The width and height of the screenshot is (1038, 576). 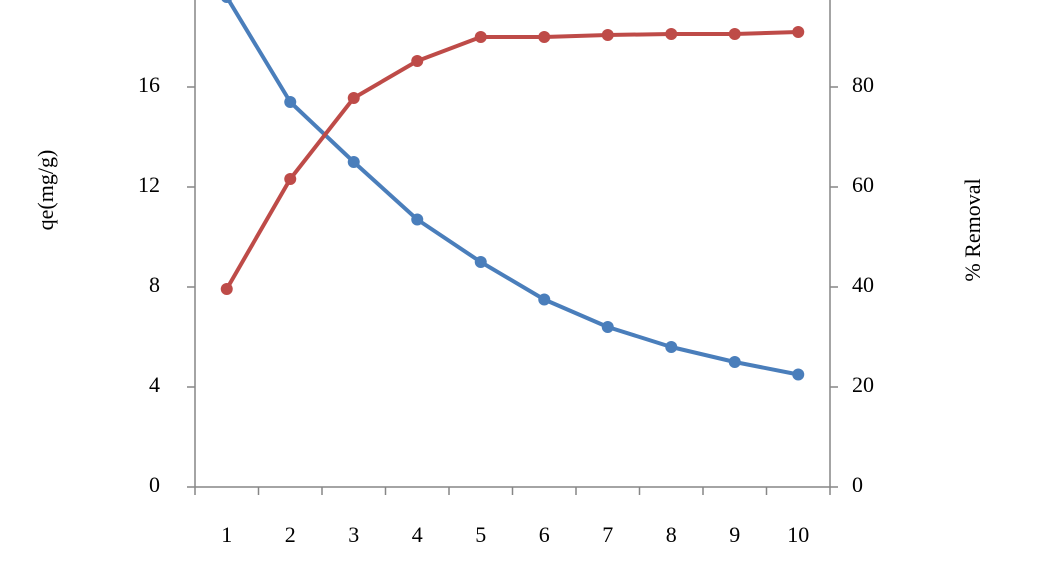 I want to click on y-tick-label: 0, so click(x=154, y=484).